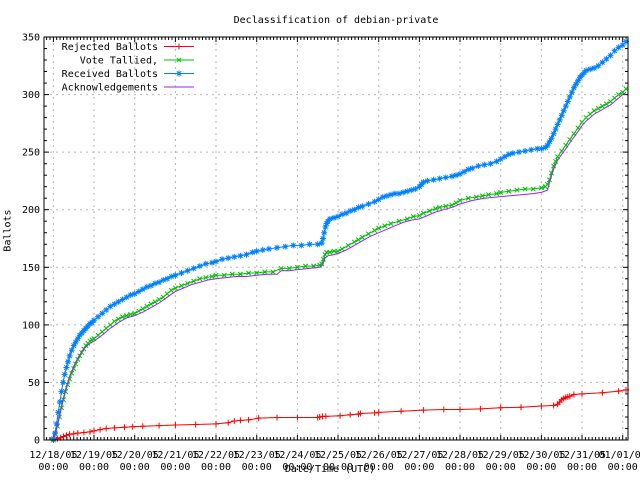 The height and width of the screenshot is (480, 640). Describe the element at coordinates (179, 46) in the screenshot. I see `legend-plus-icon` at that location.